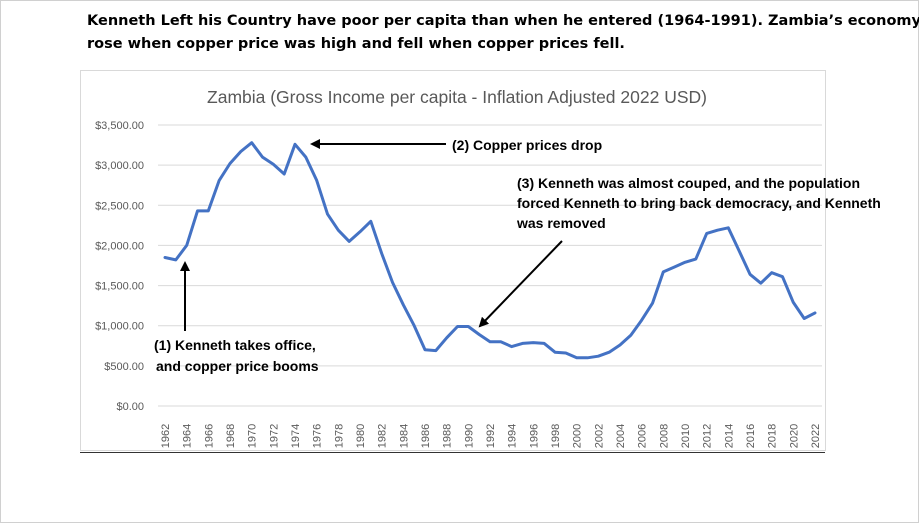 This screenshot has width=919, height=524. I want to click on x-tick-label: 1962, so click(166, 436).